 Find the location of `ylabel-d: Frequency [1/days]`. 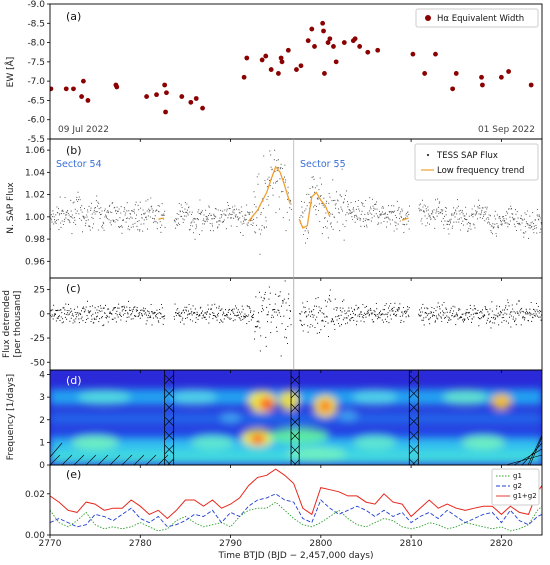

ylabel-d: Frequency [1/days] is located at coordinates (11, 417).